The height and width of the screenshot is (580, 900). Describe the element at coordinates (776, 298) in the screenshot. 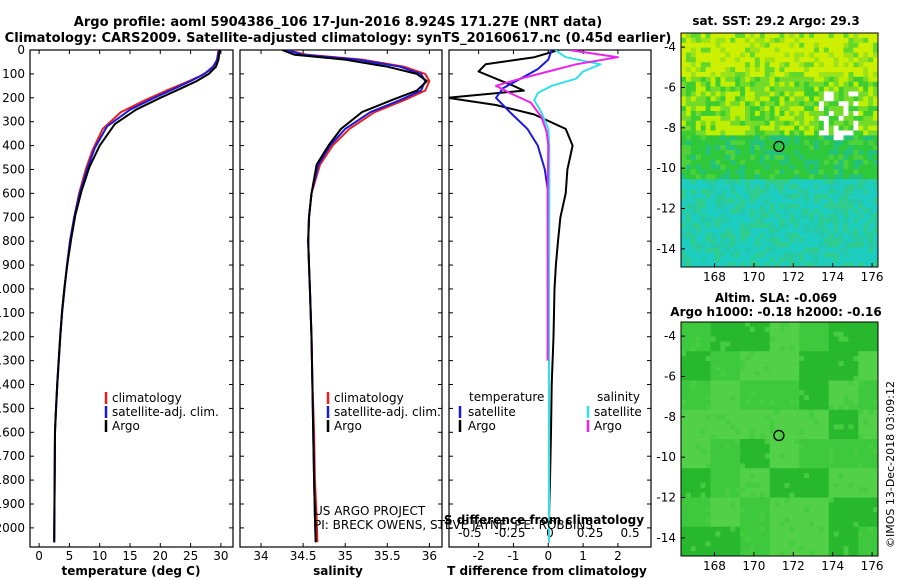

I see `sla-map-title: Altim. SLA: -0.069` at that location.